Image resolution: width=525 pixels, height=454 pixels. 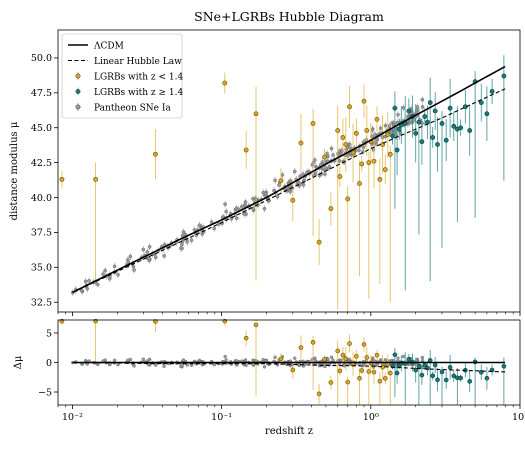 I want to click on legend-item: LGRBs with z ≥ 1.4, so click(x=129, y=92).